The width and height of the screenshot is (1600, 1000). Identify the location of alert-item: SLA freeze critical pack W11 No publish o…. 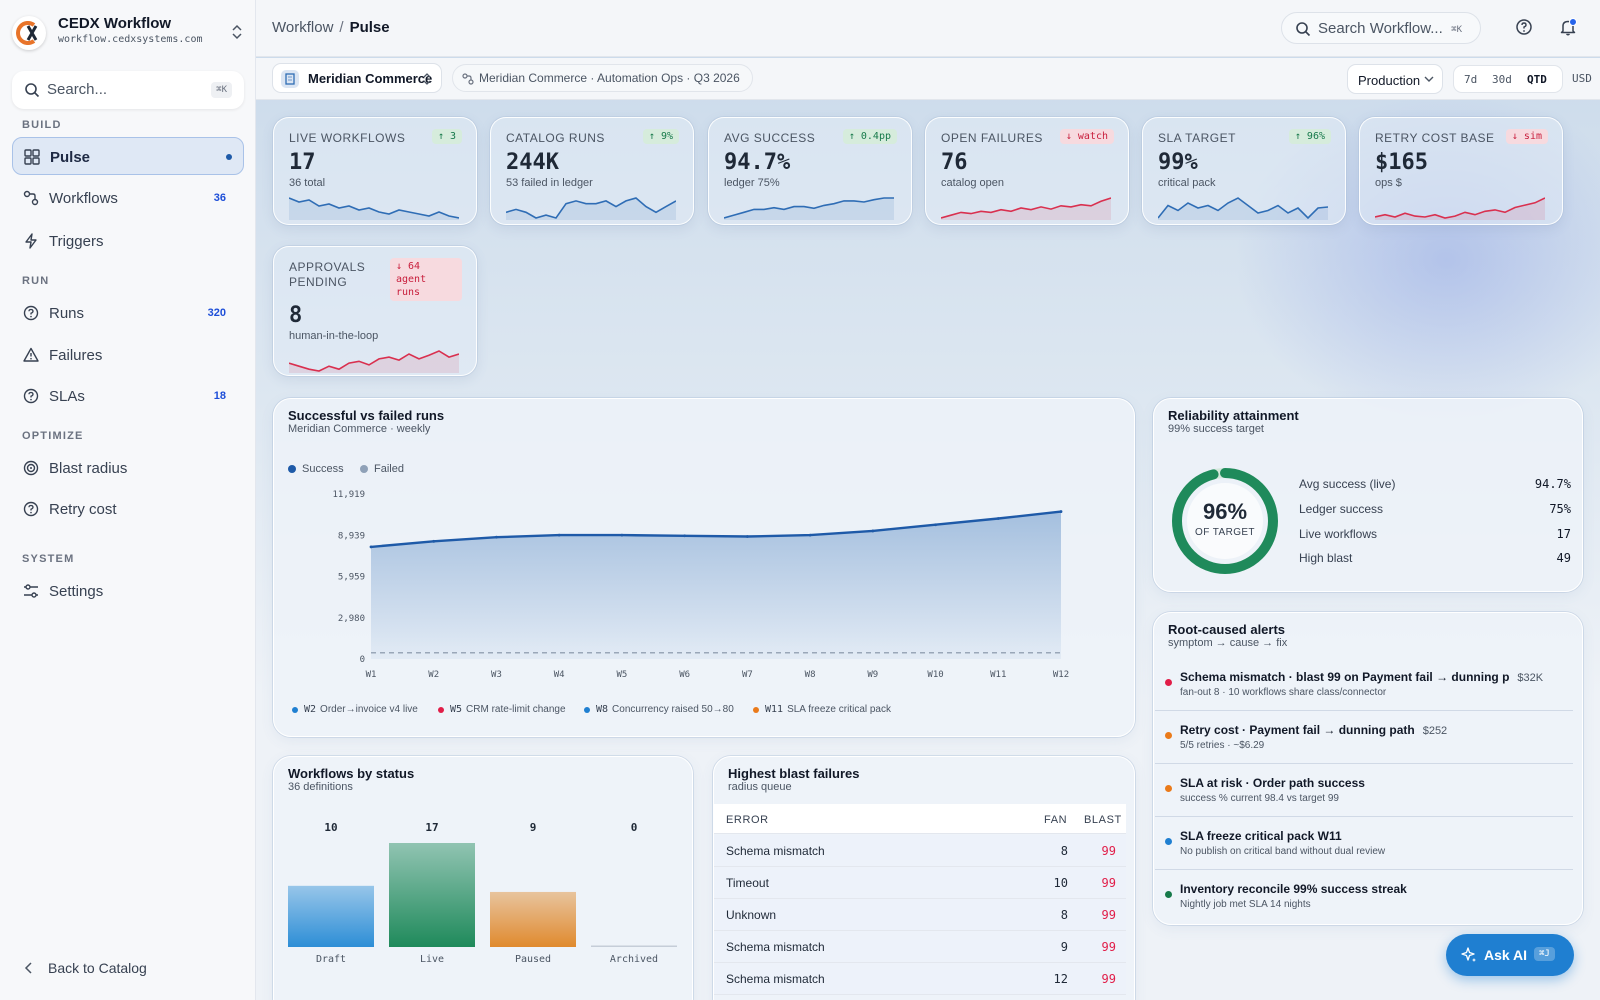
(1364, 842).